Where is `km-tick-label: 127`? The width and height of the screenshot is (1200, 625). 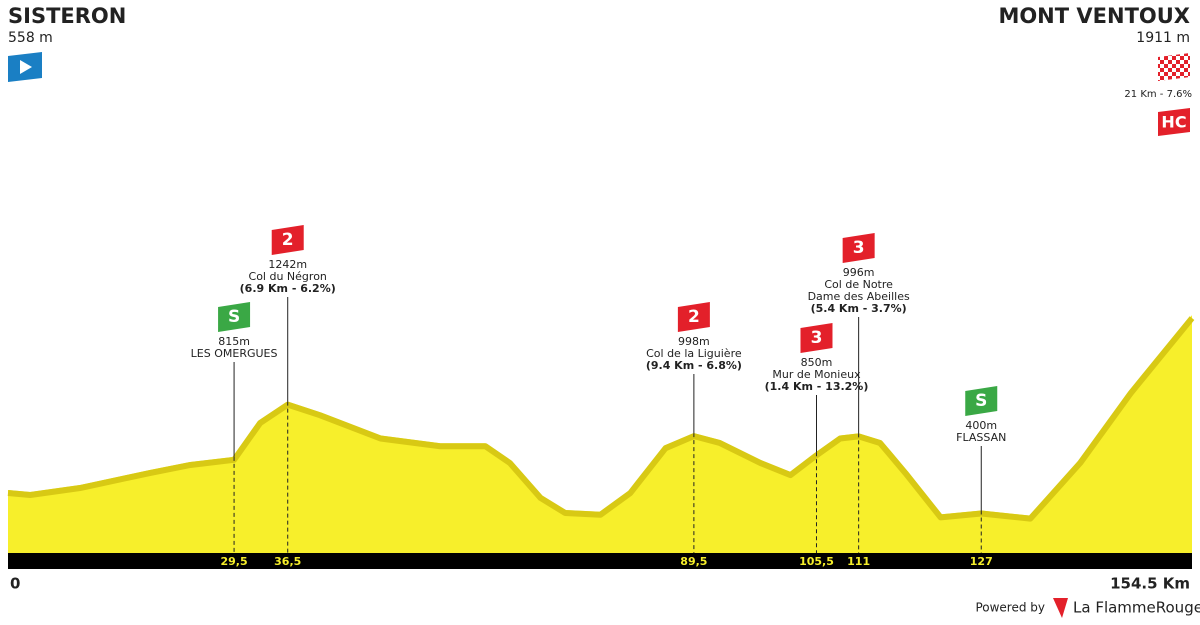 km-tick-label: 127 is located at coordinates (981, 561).